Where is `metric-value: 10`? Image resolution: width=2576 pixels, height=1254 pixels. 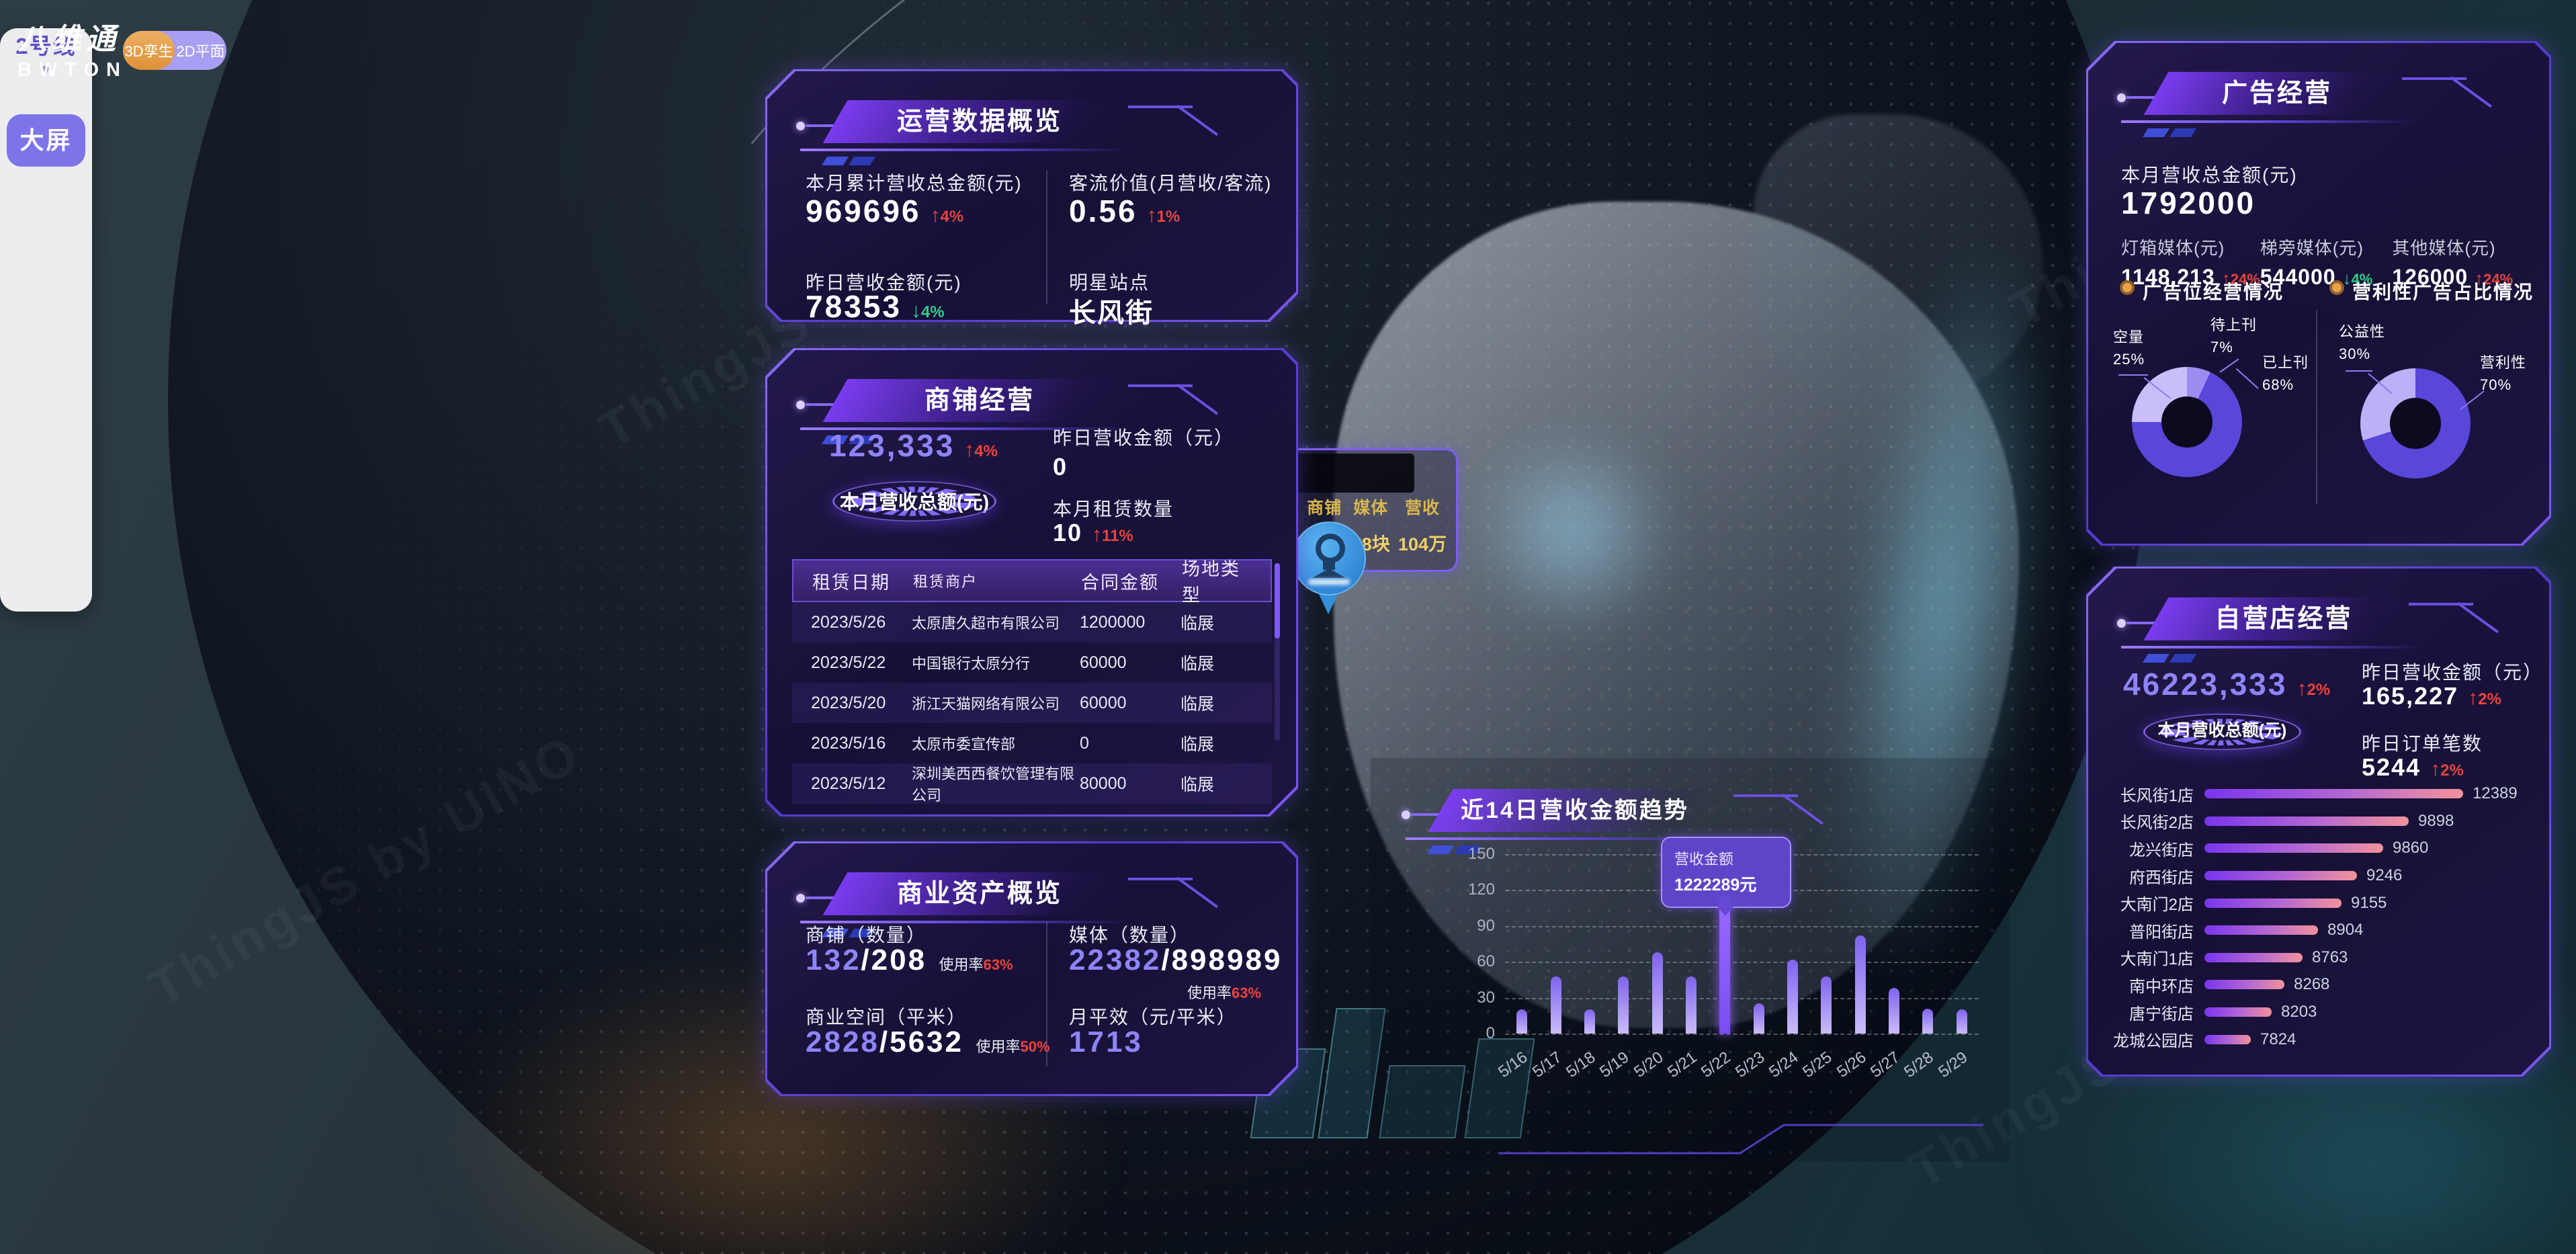 metric-value: 10 is located at coordinates (1068, 532).